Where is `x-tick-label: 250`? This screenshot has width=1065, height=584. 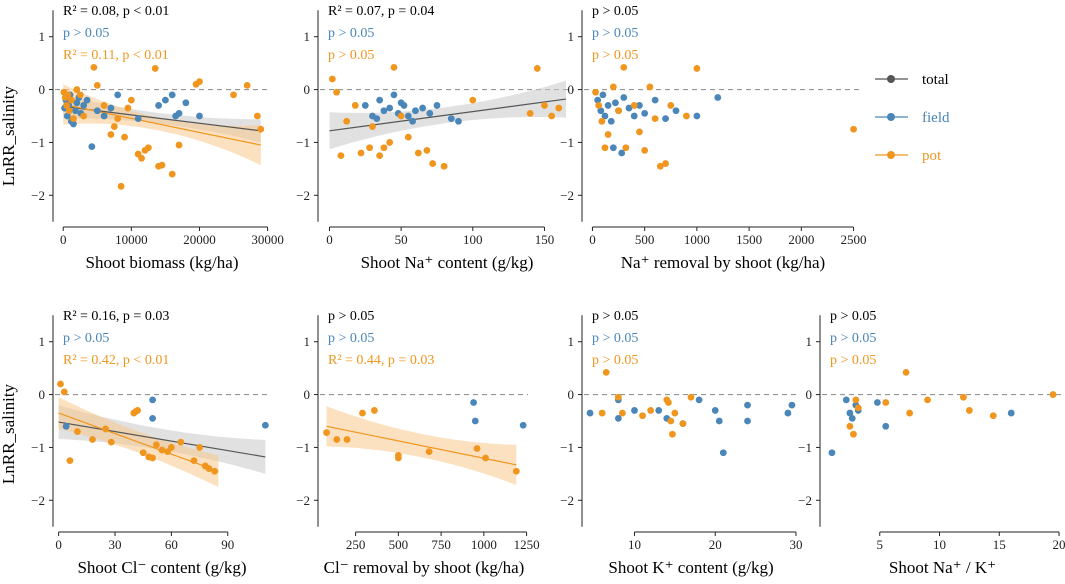
x-tick-label: 250 is located at coordinates (356, 544).